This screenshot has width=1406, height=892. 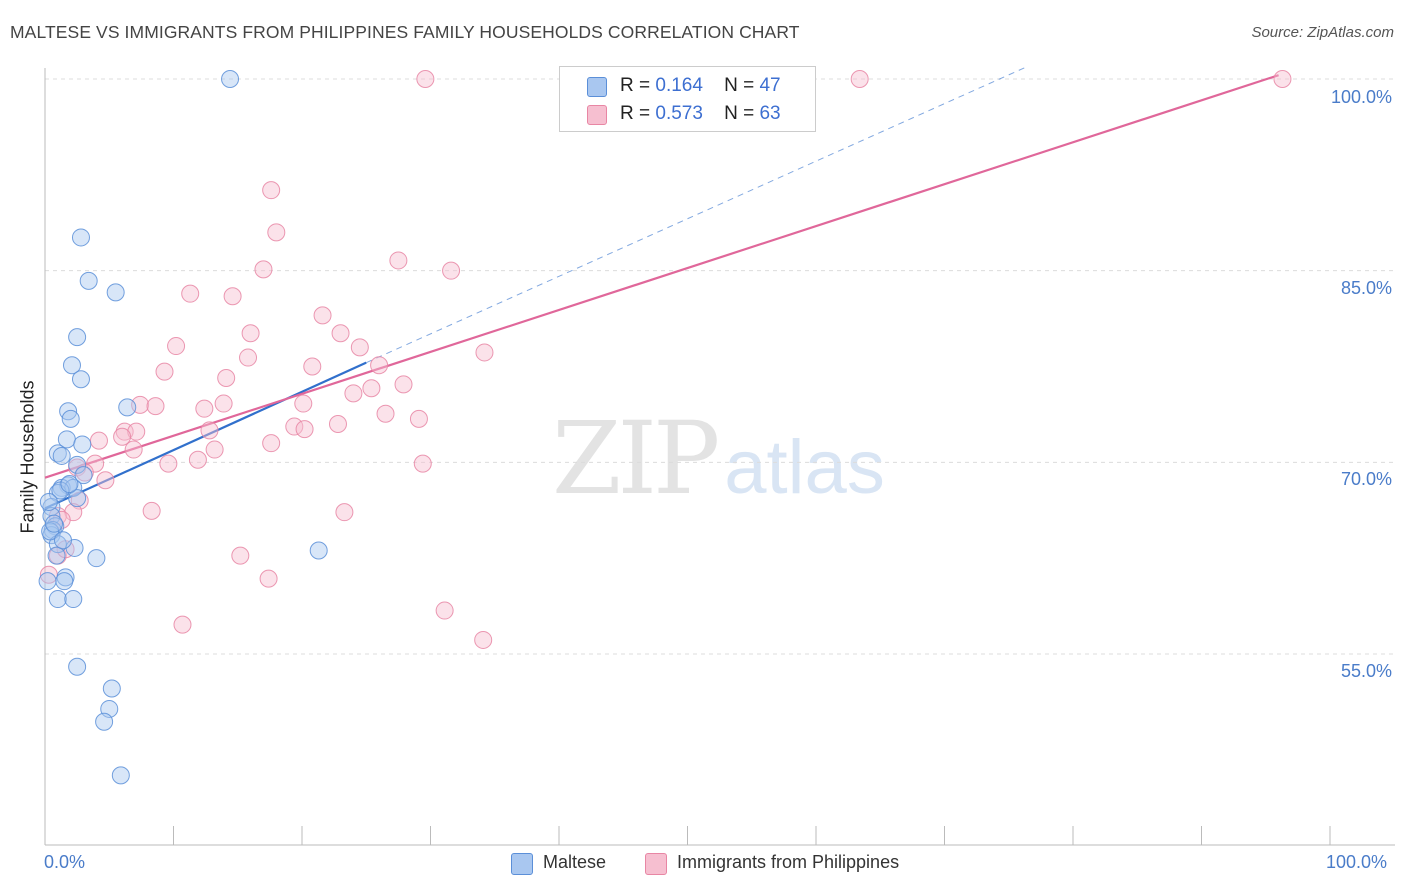 I want to click on legend-swatch-maltese, so click(x=597, y=87).